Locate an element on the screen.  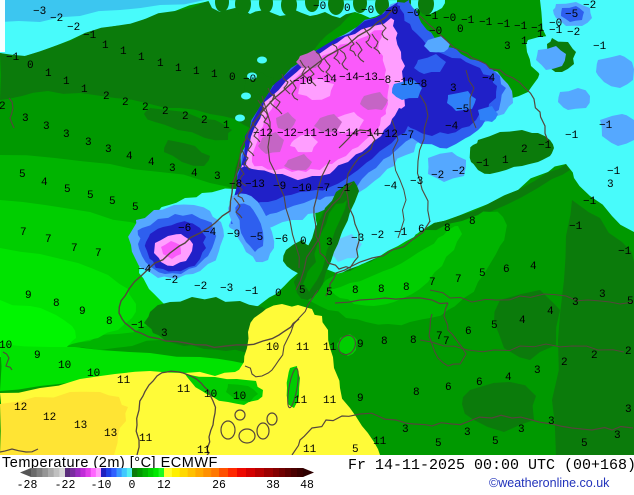
svg-text: 48 is located at coordinates (307, 484).